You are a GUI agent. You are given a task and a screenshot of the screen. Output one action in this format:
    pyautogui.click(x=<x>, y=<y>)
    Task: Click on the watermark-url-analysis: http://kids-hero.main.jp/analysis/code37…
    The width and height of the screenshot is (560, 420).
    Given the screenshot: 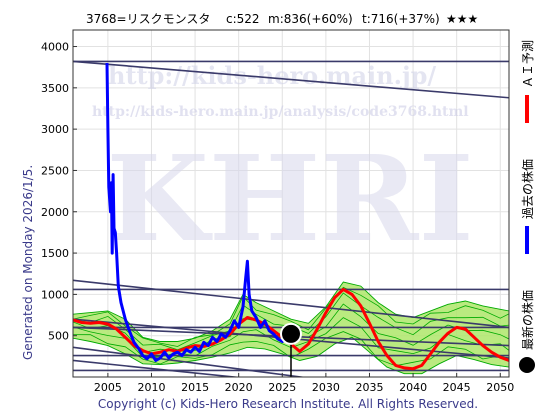 What is the action you would take?
    pyautogui.click(x=280, y=112)
    